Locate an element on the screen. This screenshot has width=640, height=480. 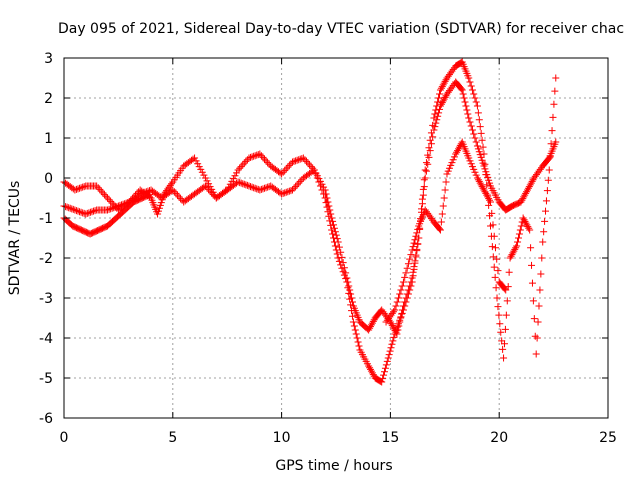
y-tick-label: -4 is located at coordinates (46, 339).